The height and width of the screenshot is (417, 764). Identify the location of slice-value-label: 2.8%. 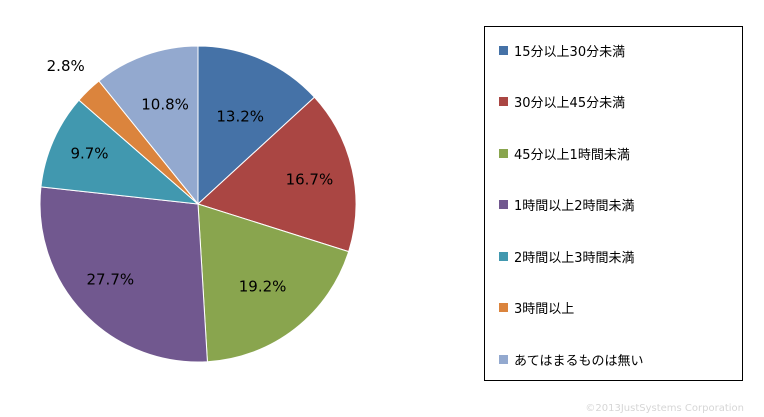
(66, 66).